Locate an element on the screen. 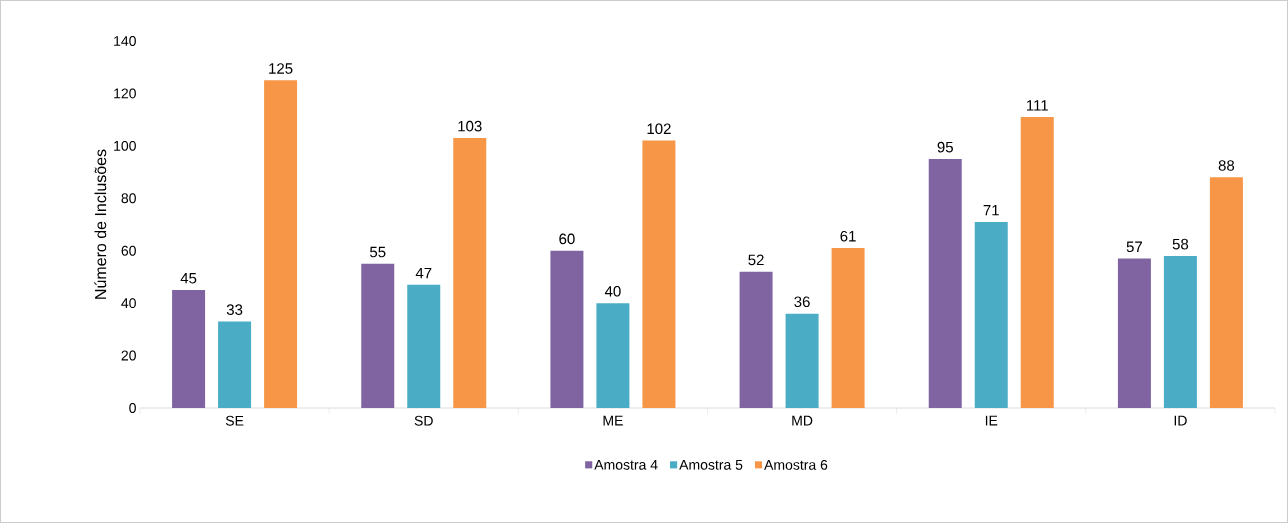 This screenshot has height=523, width=1288. data-label: 111 is located at coordinates (1037, 105).